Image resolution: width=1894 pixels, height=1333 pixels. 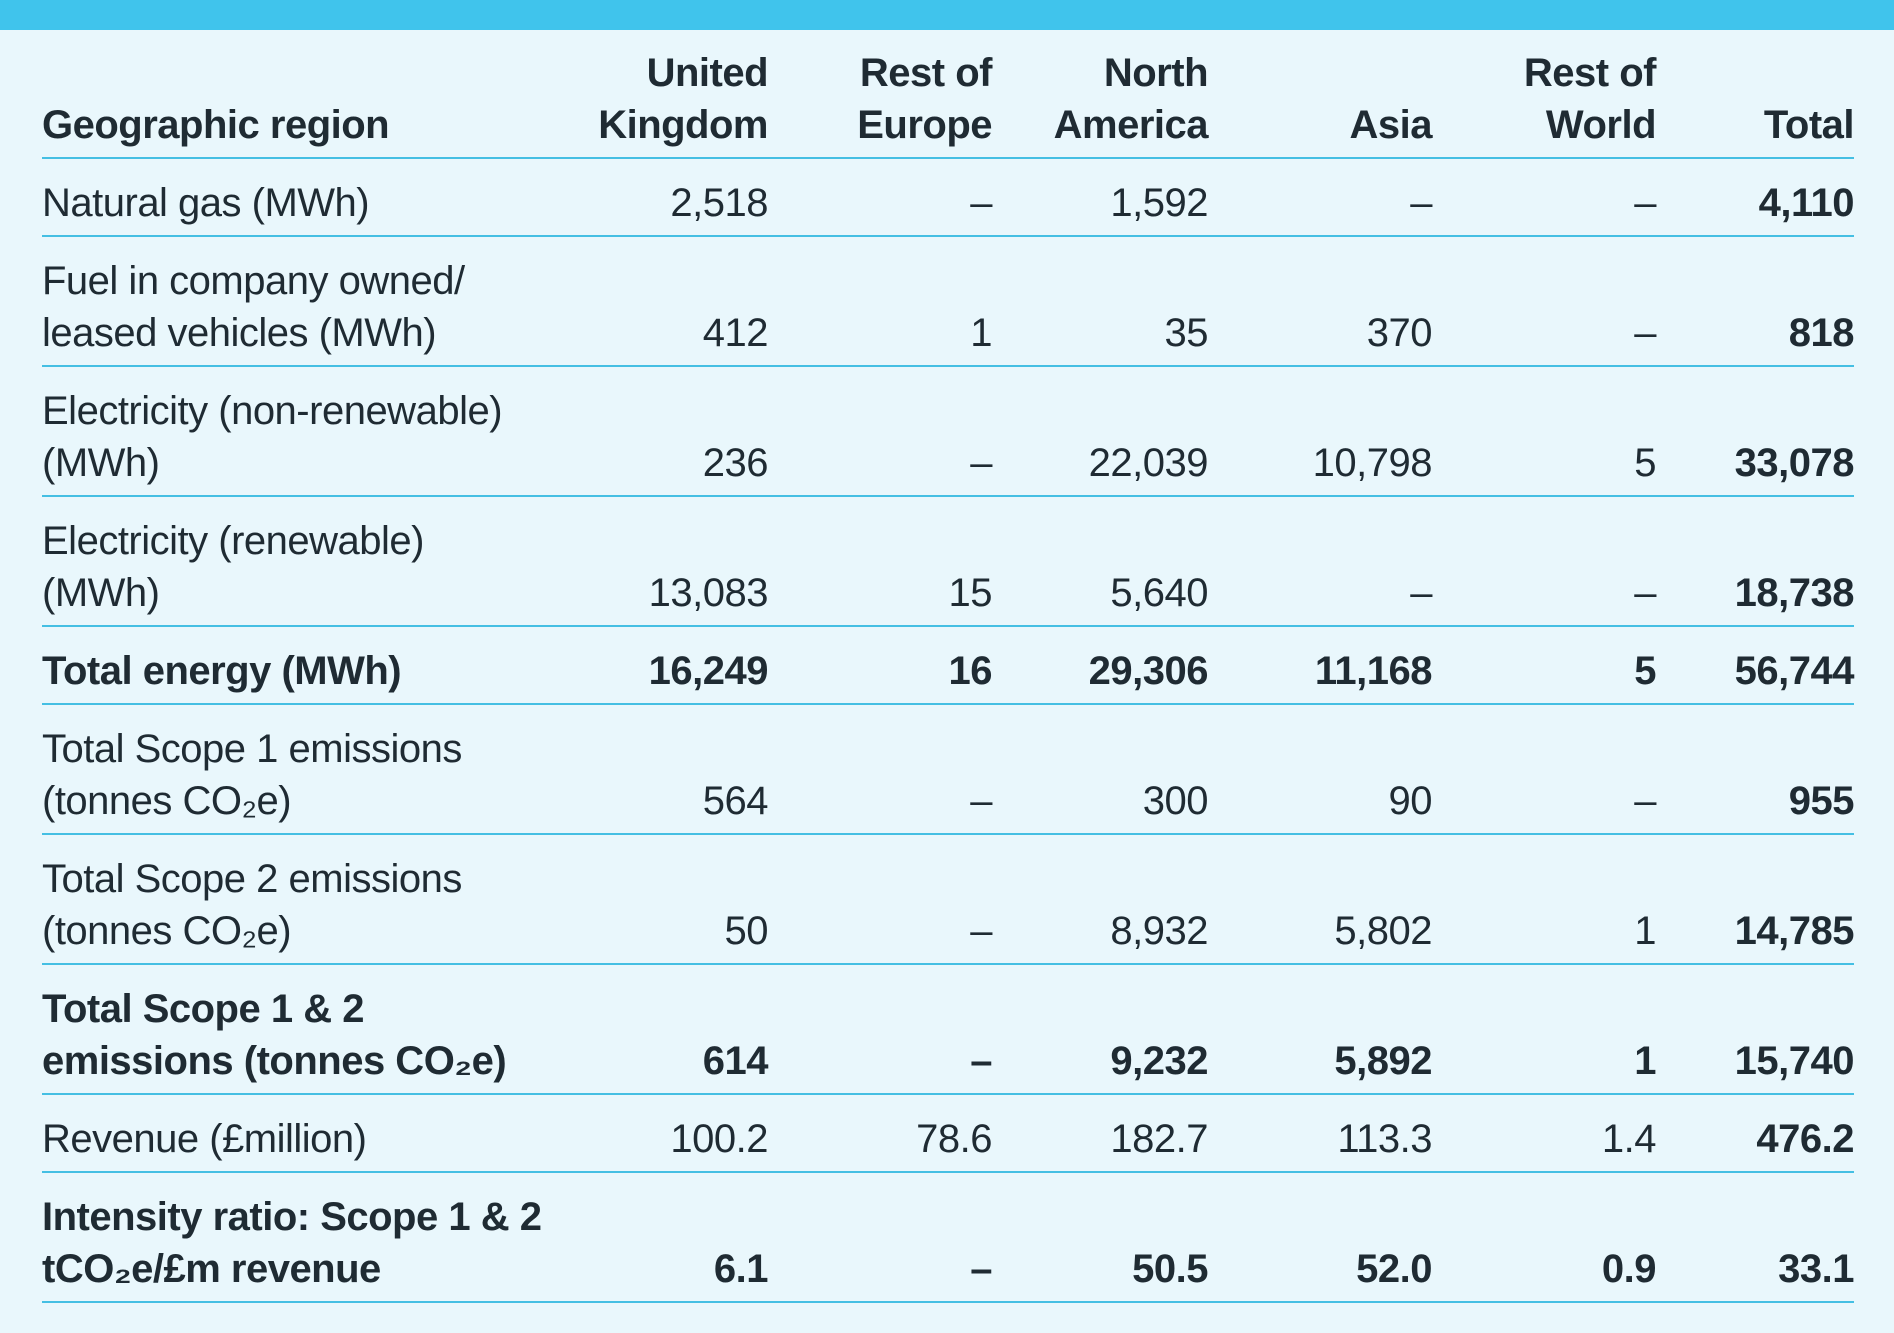 What do you see at coordinates (947, 15) in the screenshot?
I see `top-accent-bar` at bounding box center [947, 15].